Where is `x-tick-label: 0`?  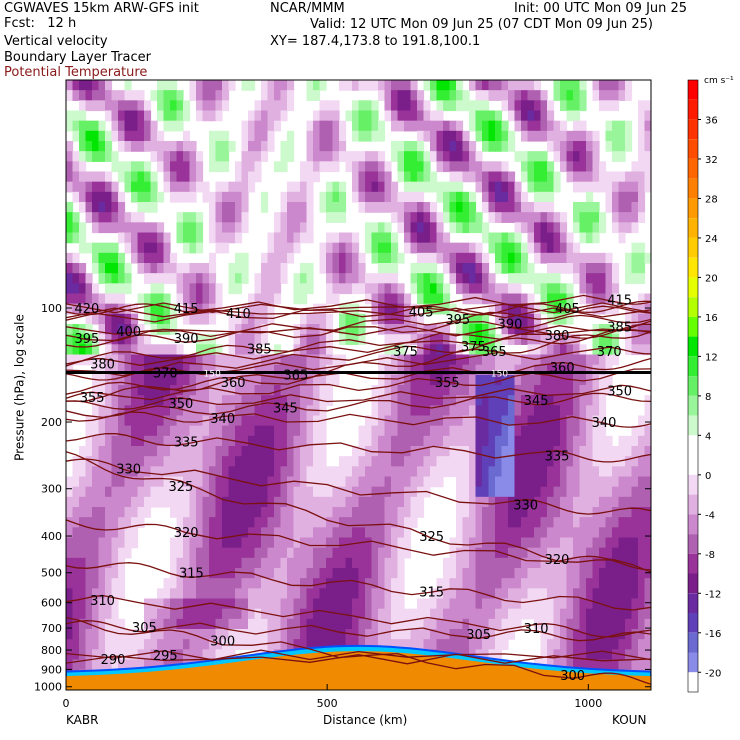
x-tick-label: 0 is located at coordinates (66, 703).